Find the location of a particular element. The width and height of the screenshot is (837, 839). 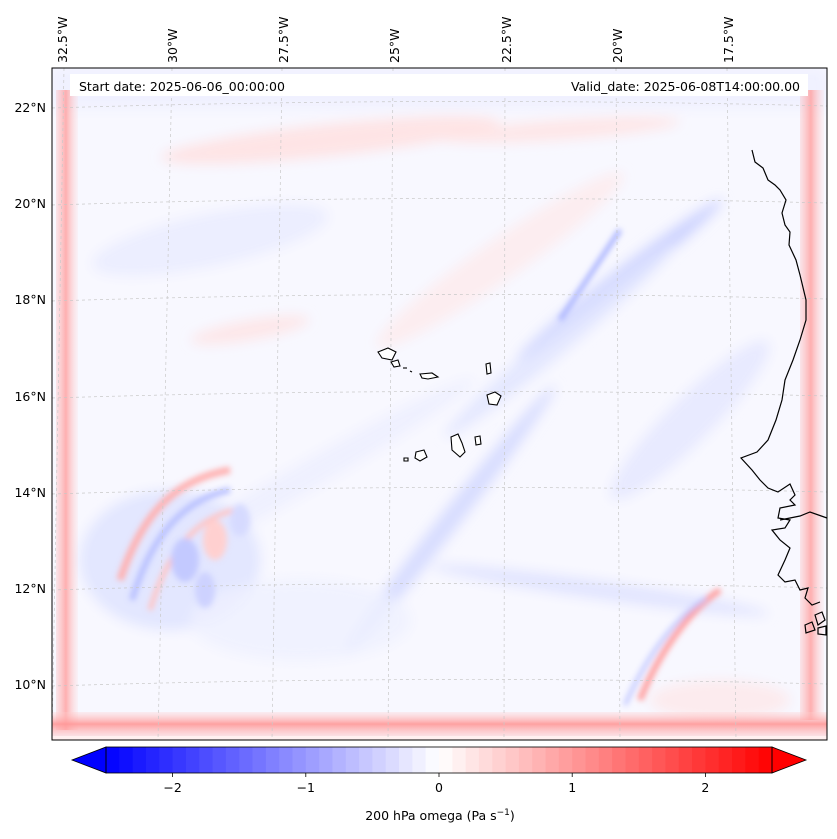

lat-label: 20°N is located at coordinates (30, 203).